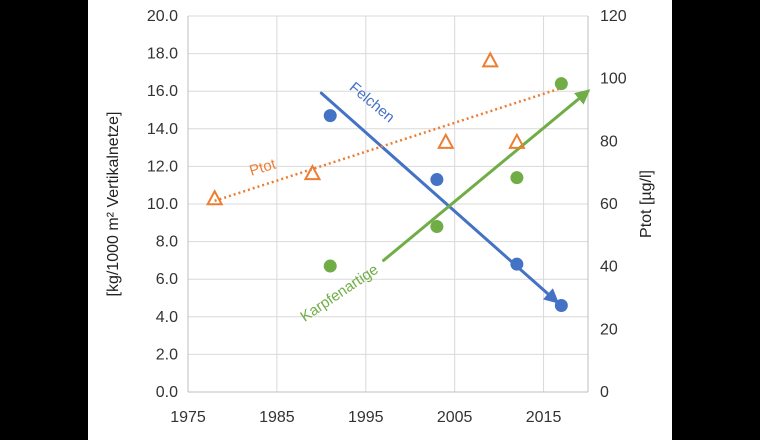  Describe the element at coordinates (366, 417) in the screenshot. I see `x-tick-label: 1995` at that location.